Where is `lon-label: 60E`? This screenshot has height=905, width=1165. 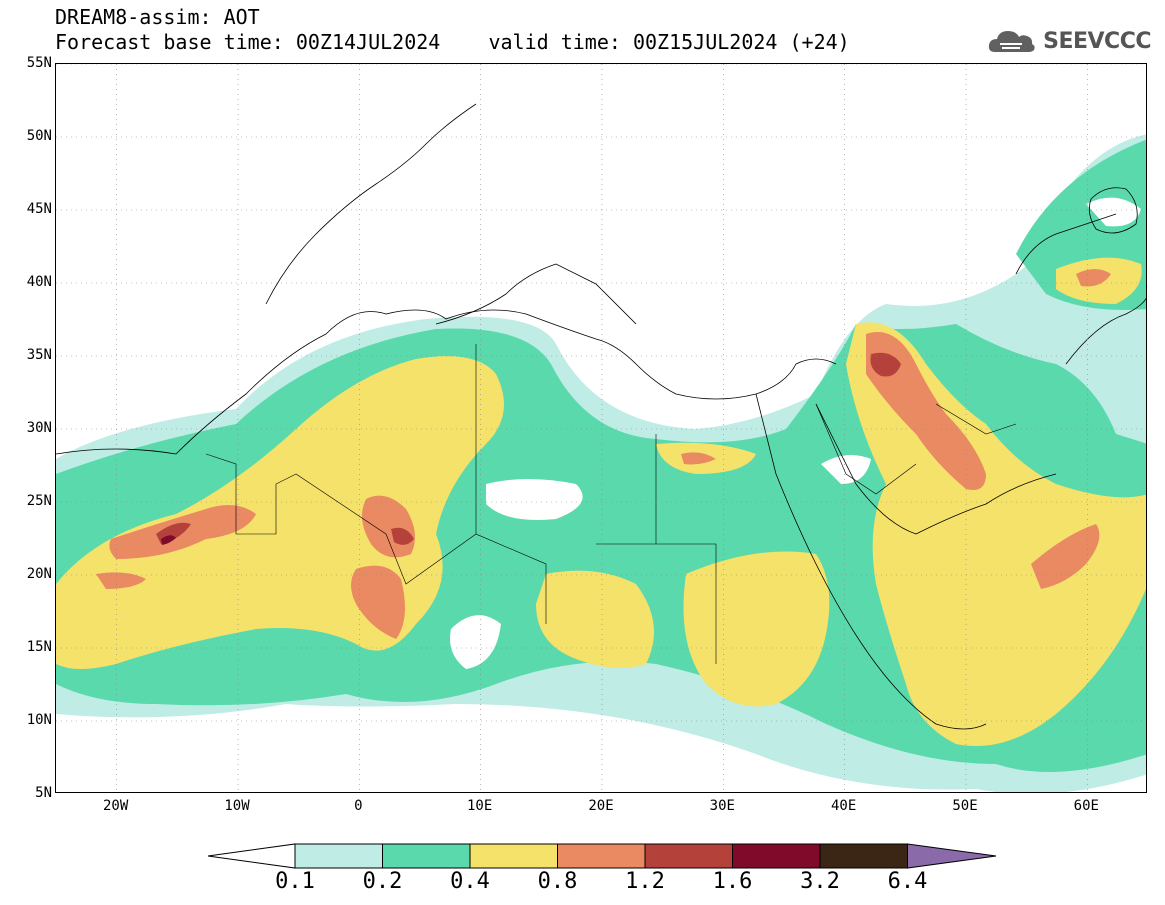
lon-label: 60E is located at coordinates (1086, 806).